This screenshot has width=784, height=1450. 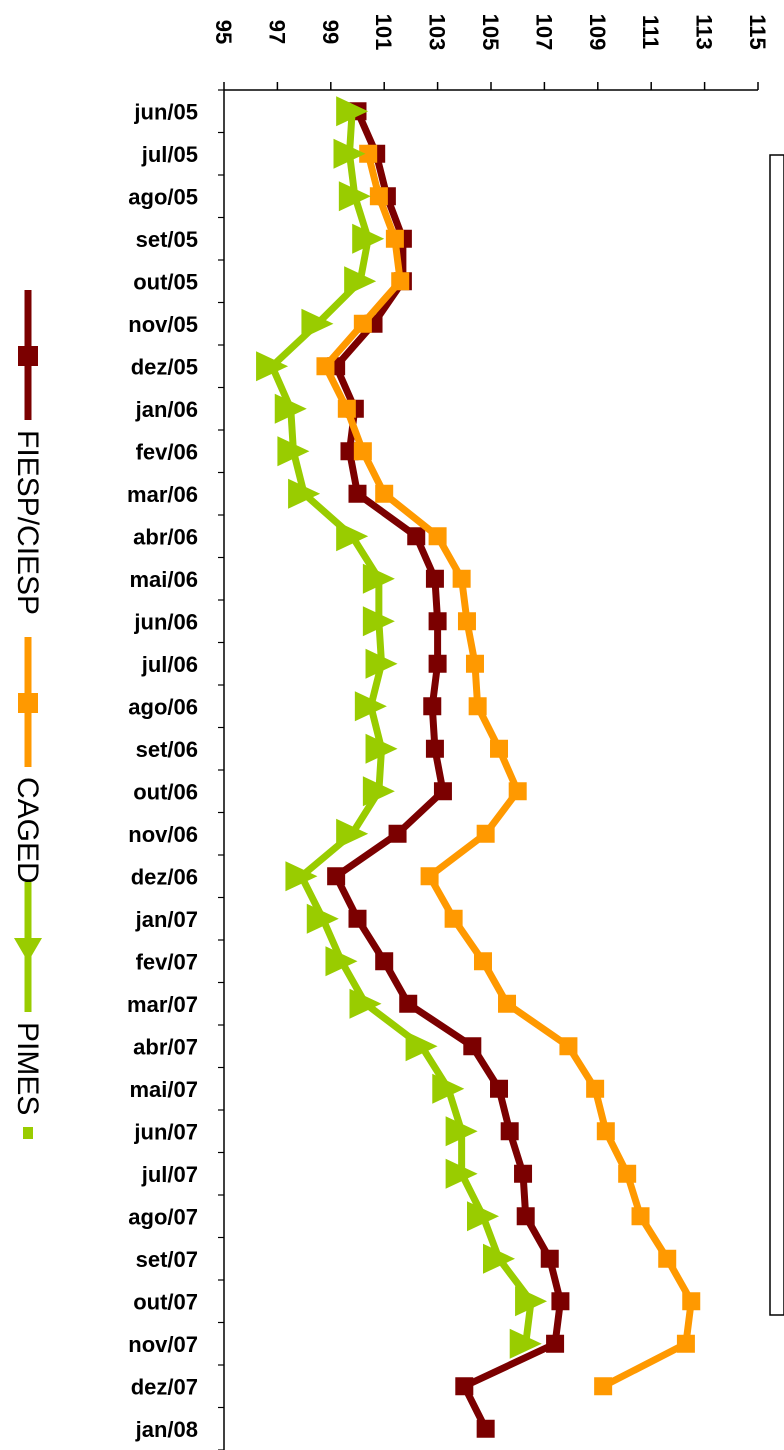 I want to click on value-tick-label: 97, so click(x=276, y=32).